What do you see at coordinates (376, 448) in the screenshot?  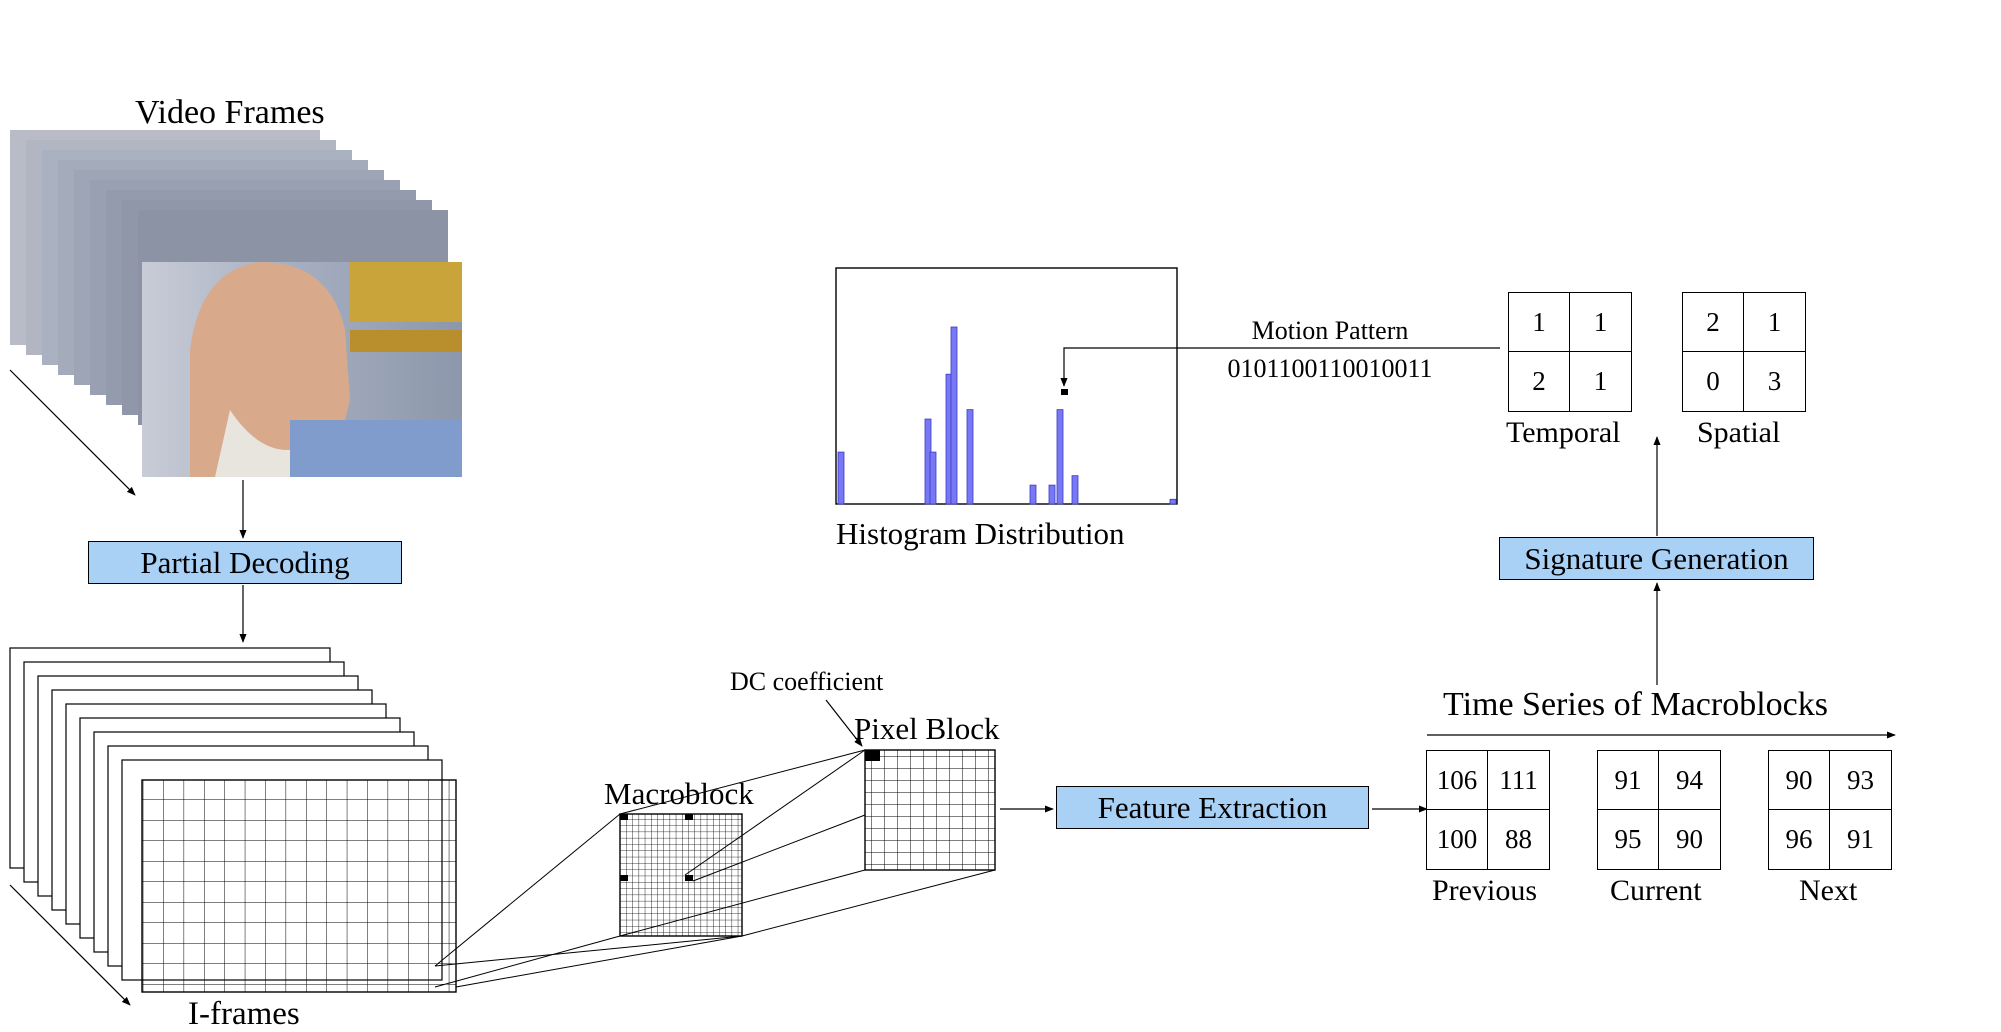 I see `frame-person-shirt` at bounding box center [376, 448].